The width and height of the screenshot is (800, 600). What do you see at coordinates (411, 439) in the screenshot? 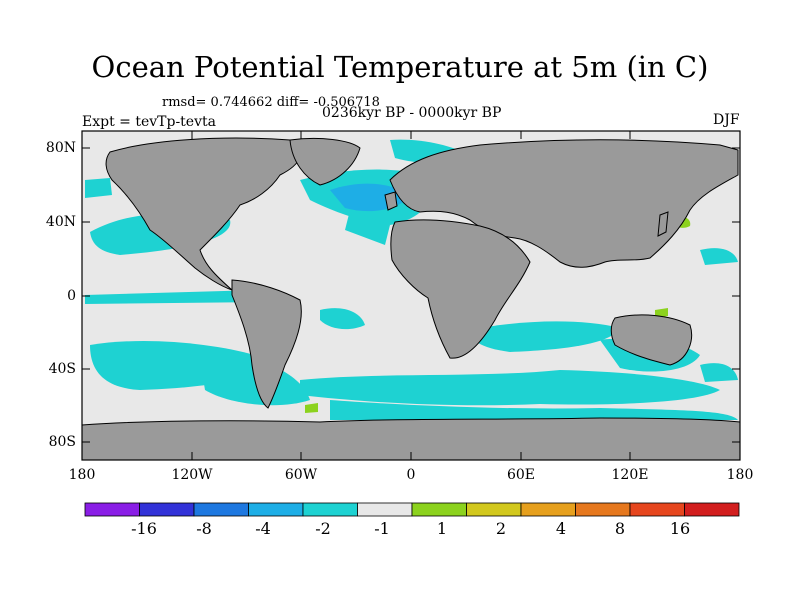
I see `land-antarctica` at bounding box center [411, 439].